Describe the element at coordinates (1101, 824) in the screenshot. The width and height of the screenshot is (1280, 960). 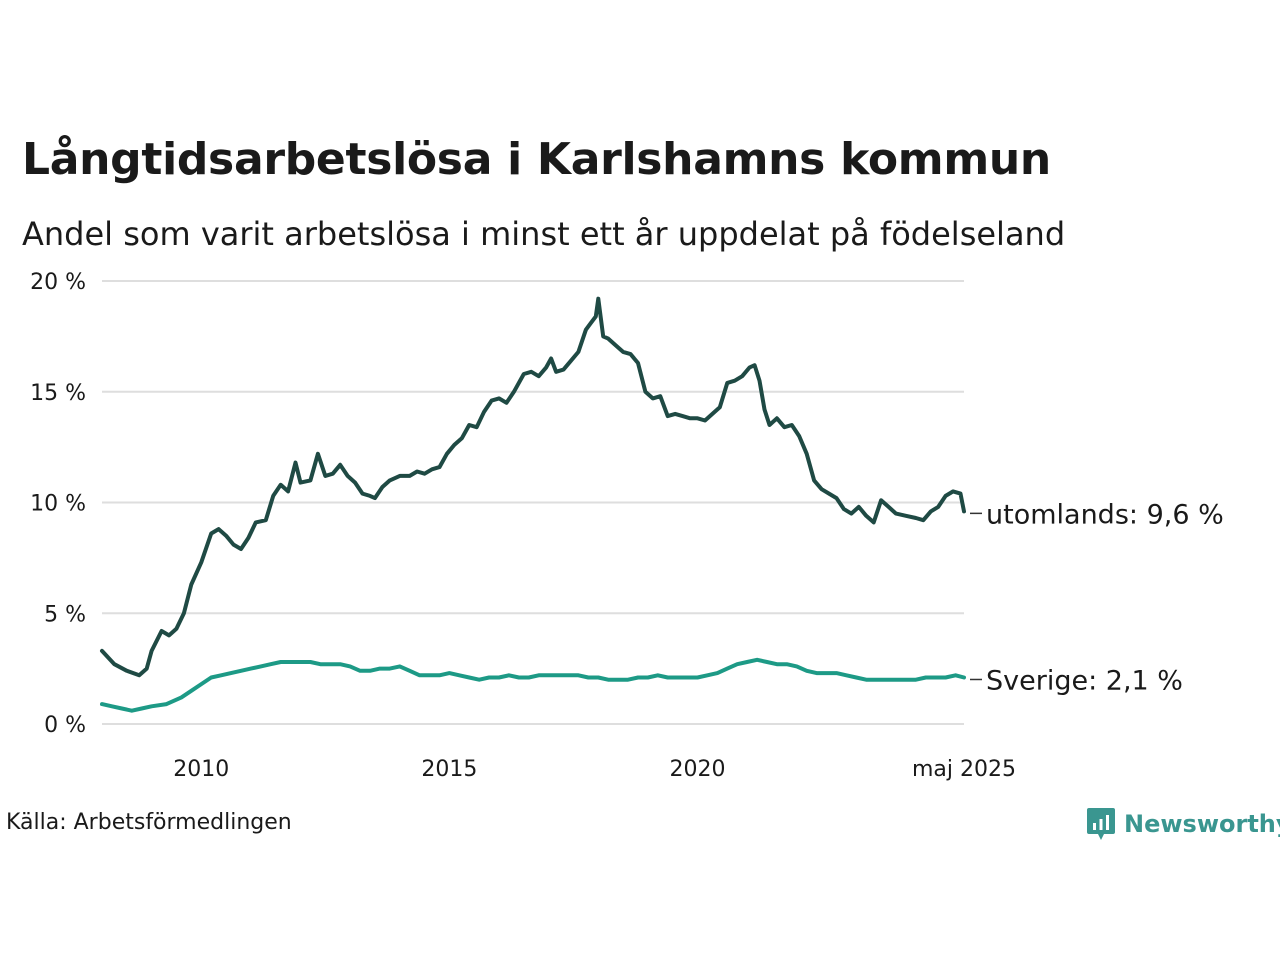
I see `newsworthy-logo-icon` at that location.